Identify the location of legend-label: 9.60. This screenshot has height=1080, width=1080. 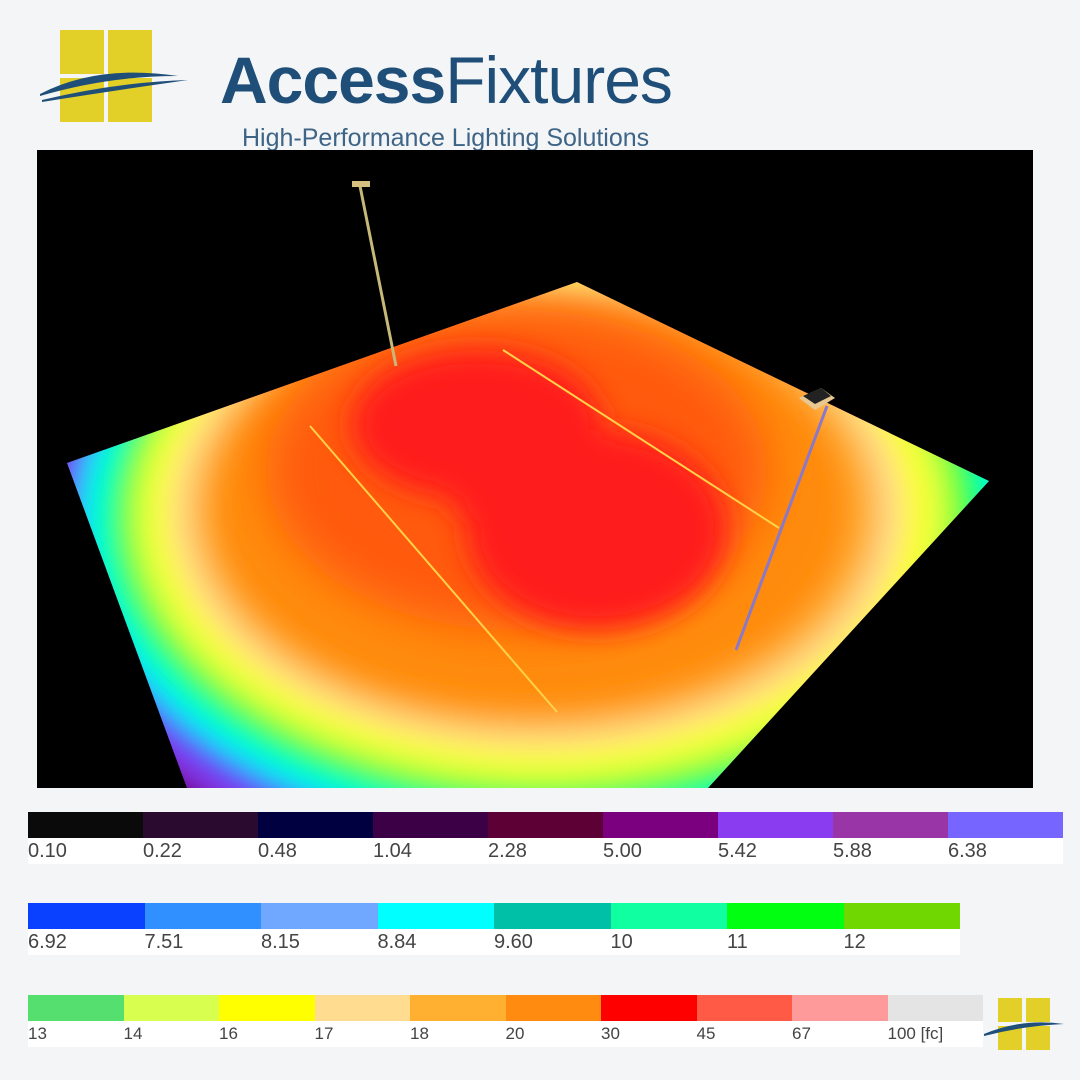
(513, 942).